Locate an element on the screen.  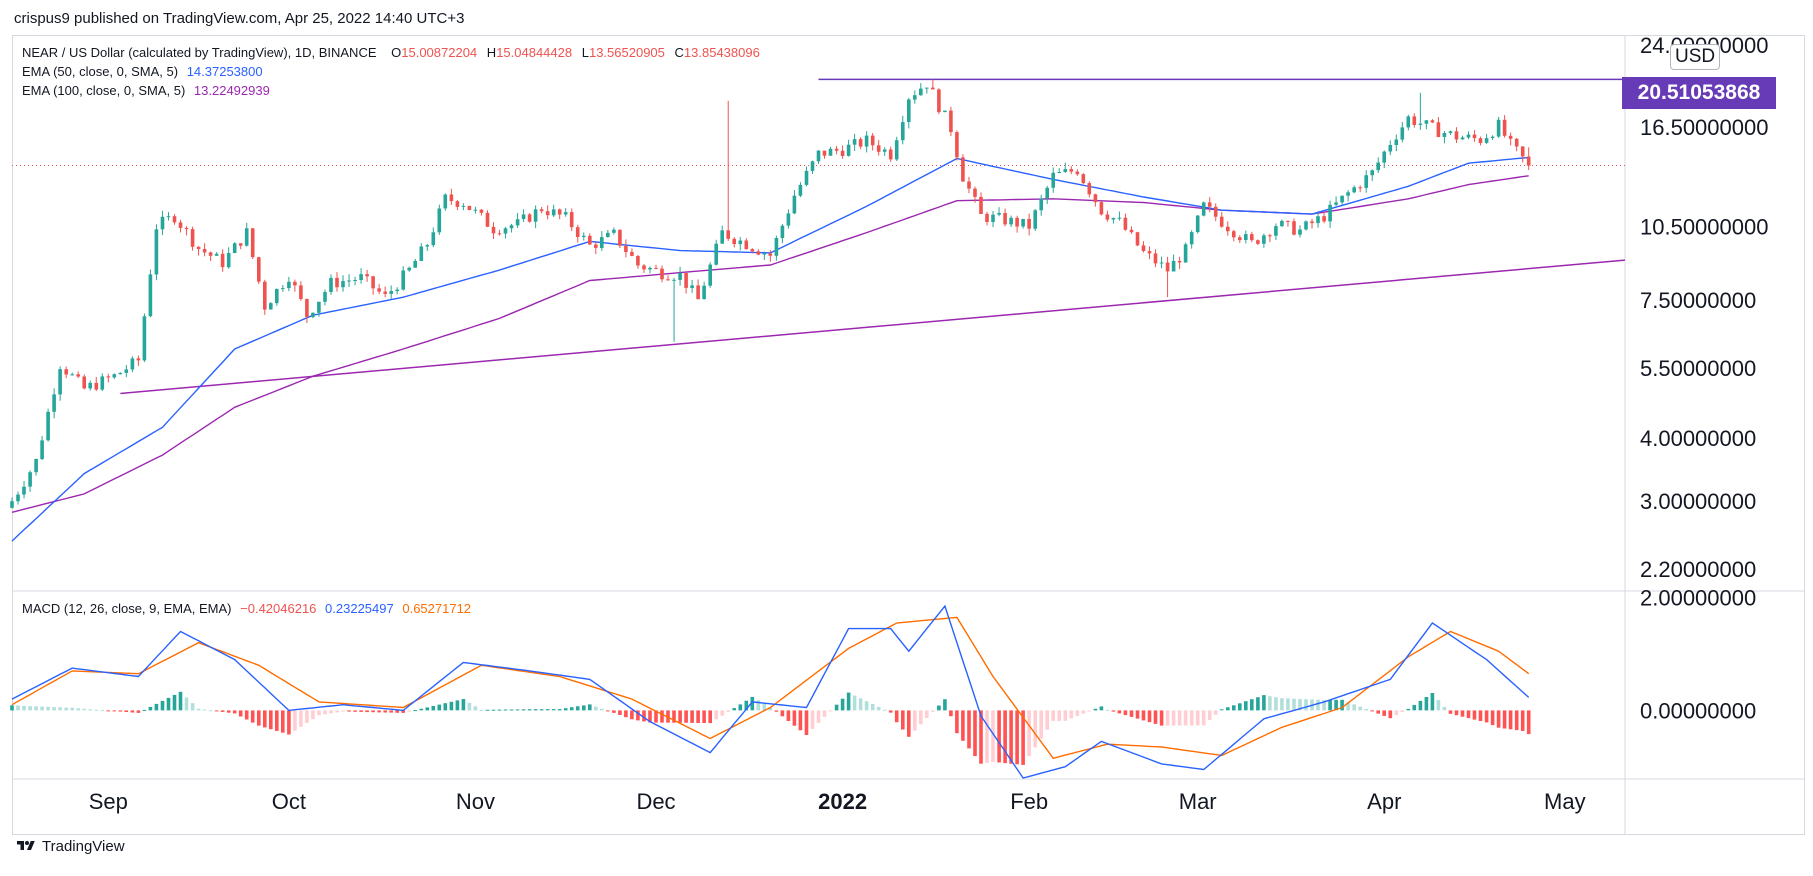
ema50-legend: EMA (50, close, 0, SMA, 5) 14.37253800 is located at coordinates (145, 71).